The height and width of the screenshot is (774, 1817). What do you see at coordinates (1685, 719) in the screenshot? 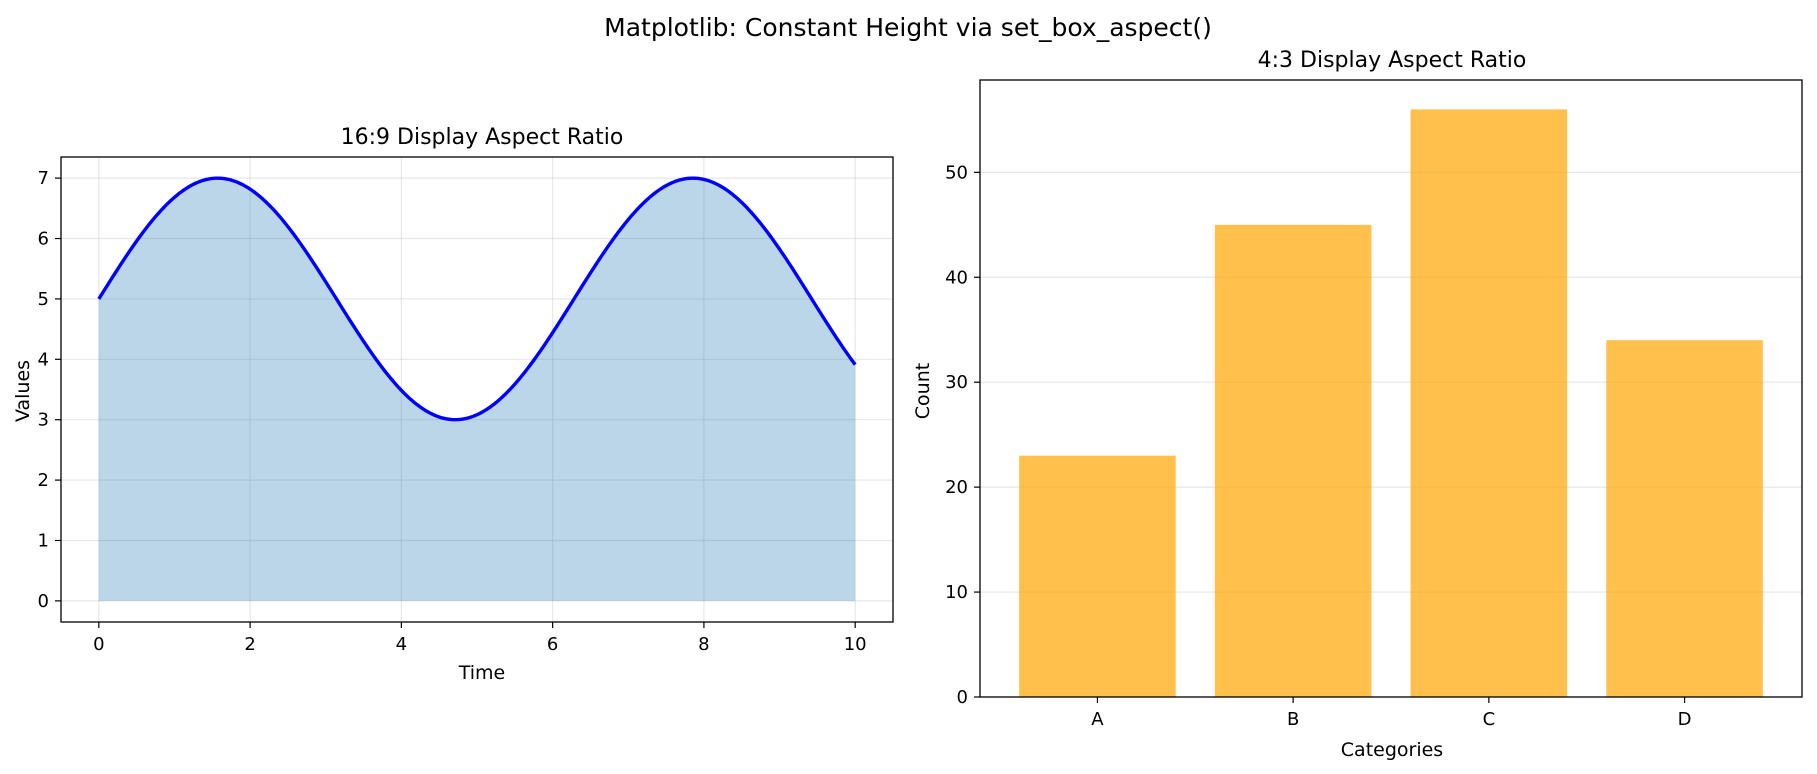
I see `x-tick-label: D` at bounding box center [1685, 719].